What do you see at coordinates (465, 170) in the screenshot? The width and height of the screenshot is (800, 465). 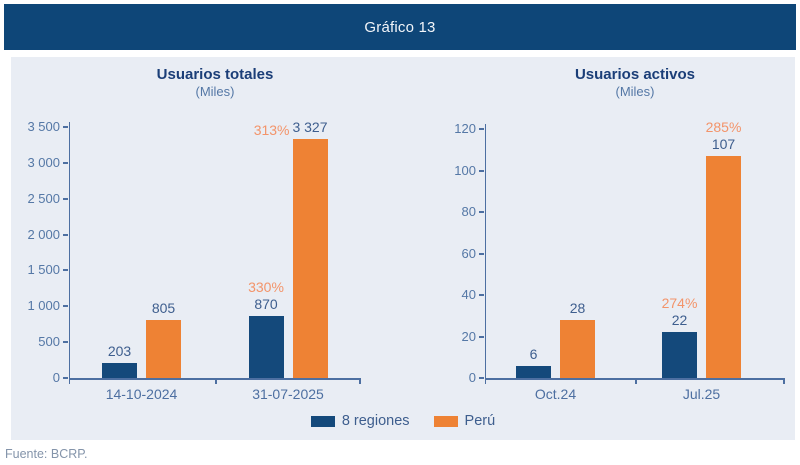 I see `y-tick-label: 100` at bounding box center [465, 170].